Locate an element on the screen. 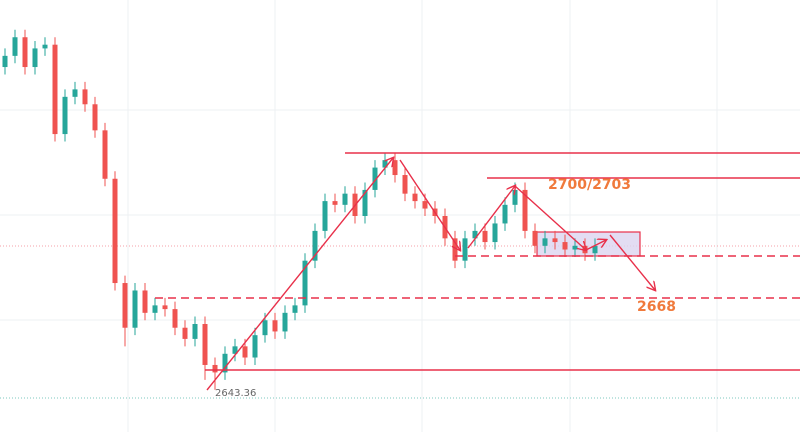 The width and height of the screenshot is (800, 432). target-label: 2668 is located at coordinates (656, 307).